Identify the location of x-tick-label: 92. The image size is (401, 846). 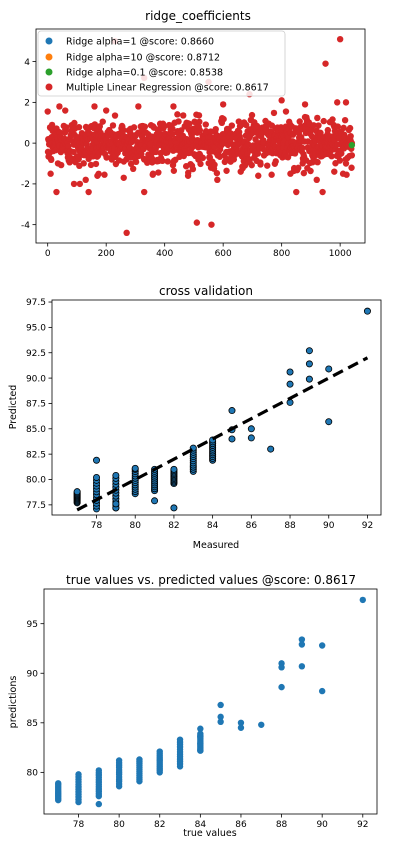
(367, 526).